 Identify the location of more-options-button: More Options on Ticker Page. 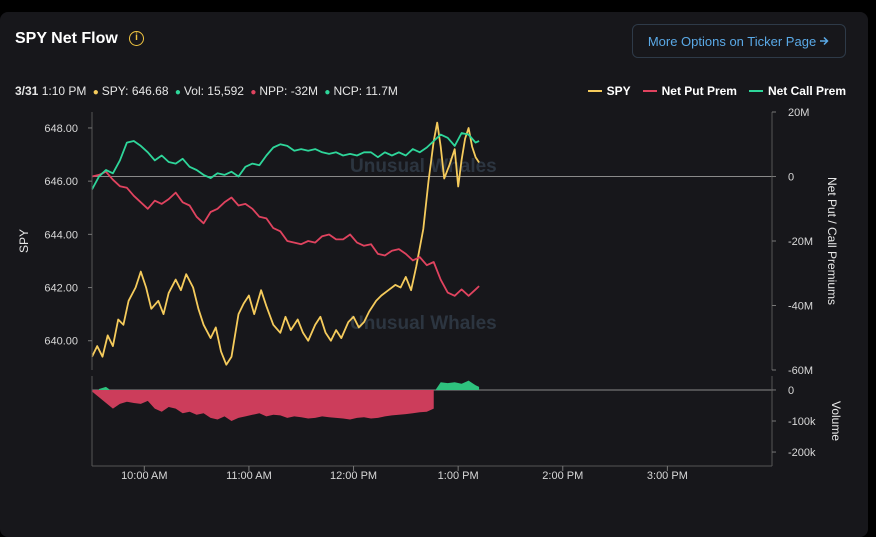
(739, 41).